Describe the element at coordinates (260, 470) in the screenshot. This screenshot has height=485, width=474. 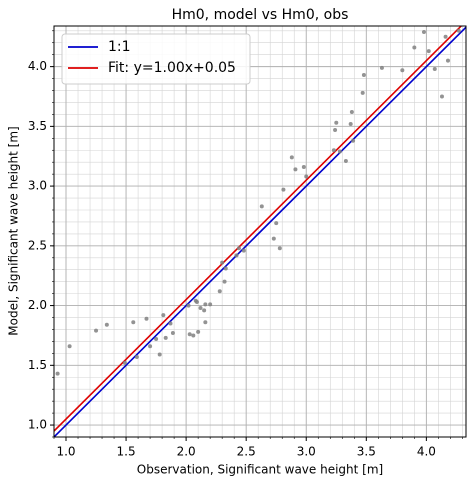
I see `x-axis-label: Observation, Significant wave height [m]` at that location.